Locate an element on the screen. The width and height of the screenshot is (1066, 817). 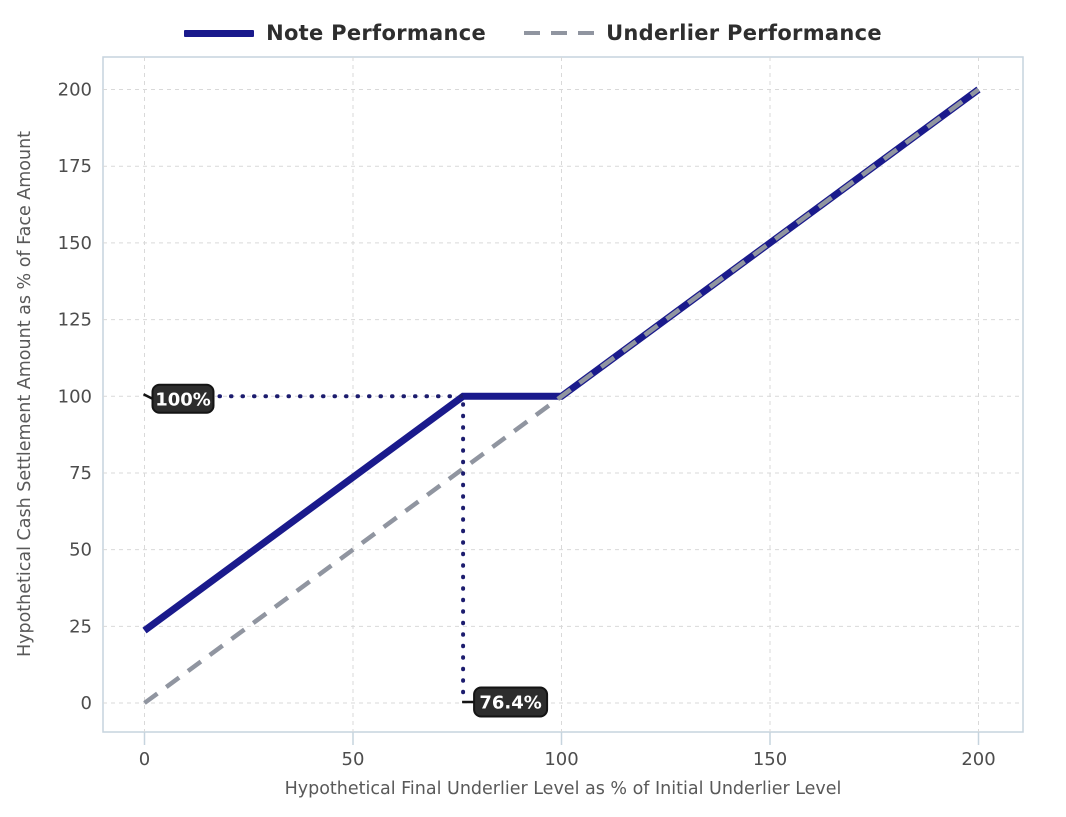
legend-label-note-performance: Note Performance is located at coordinates (376, 33).